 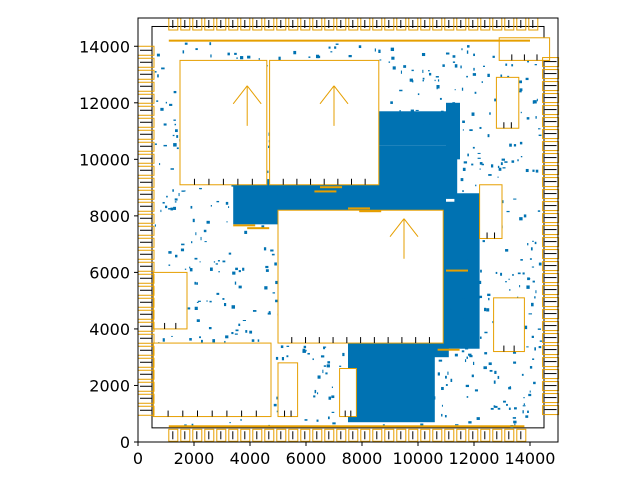 I want to click on flyline, so click(x=397, y=228).